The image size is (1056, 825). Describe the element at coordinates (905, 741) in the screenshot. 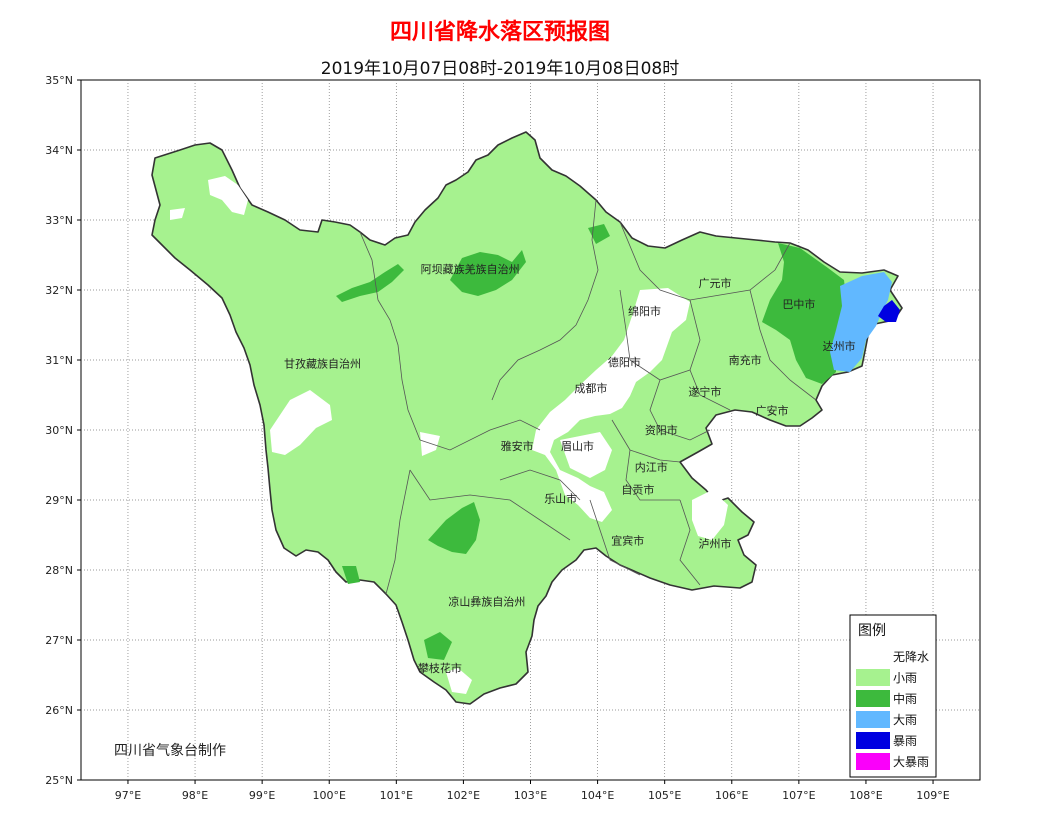

I see `legend-label: 暴雨` at that location.